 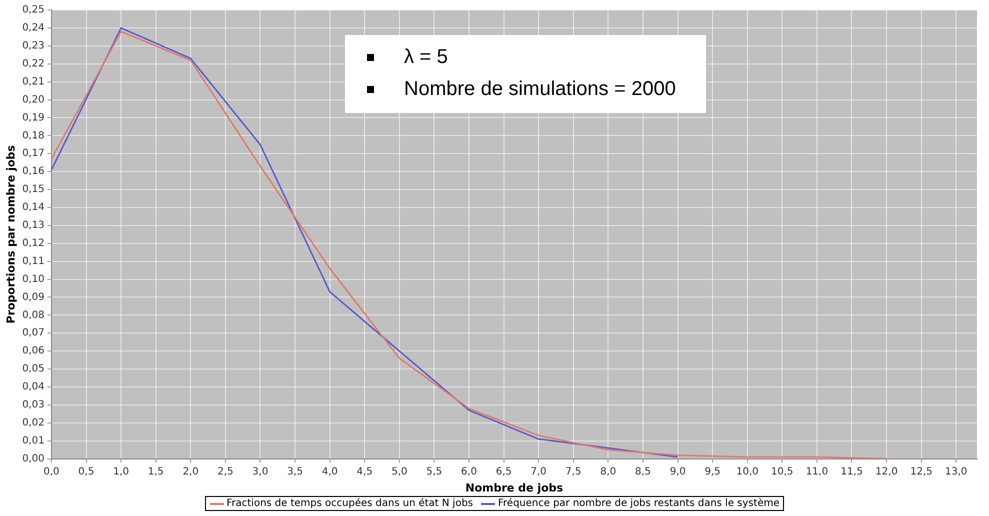 I want to click on x-tick-label: 3,0, so click(x=260, y=472).